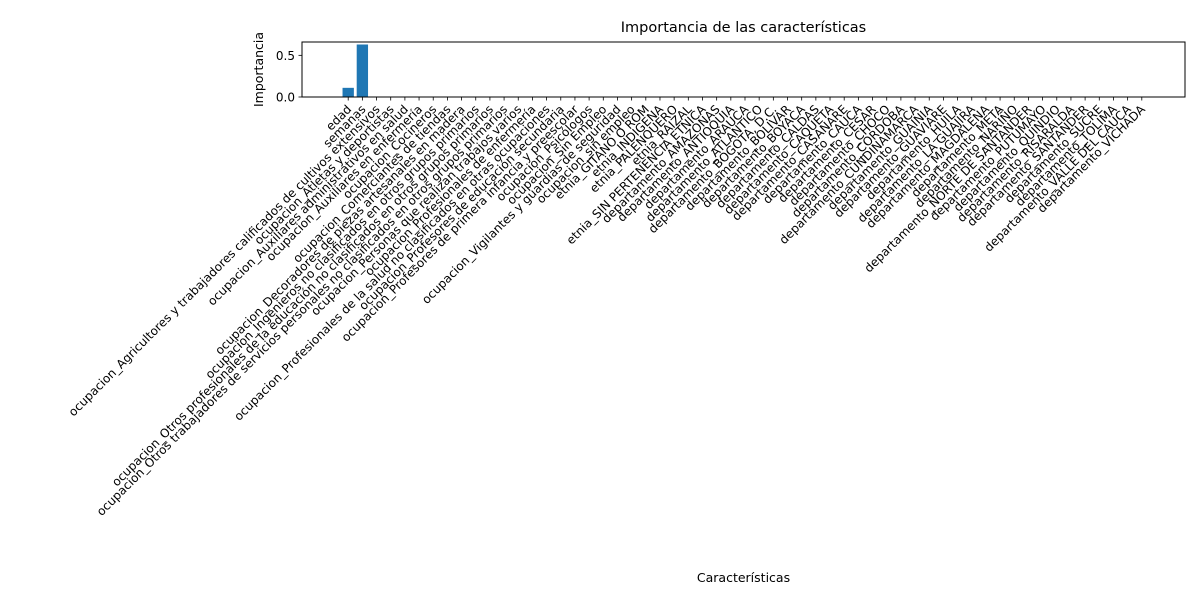  I want to click on x-axis-label: Características, so click(743, 577).